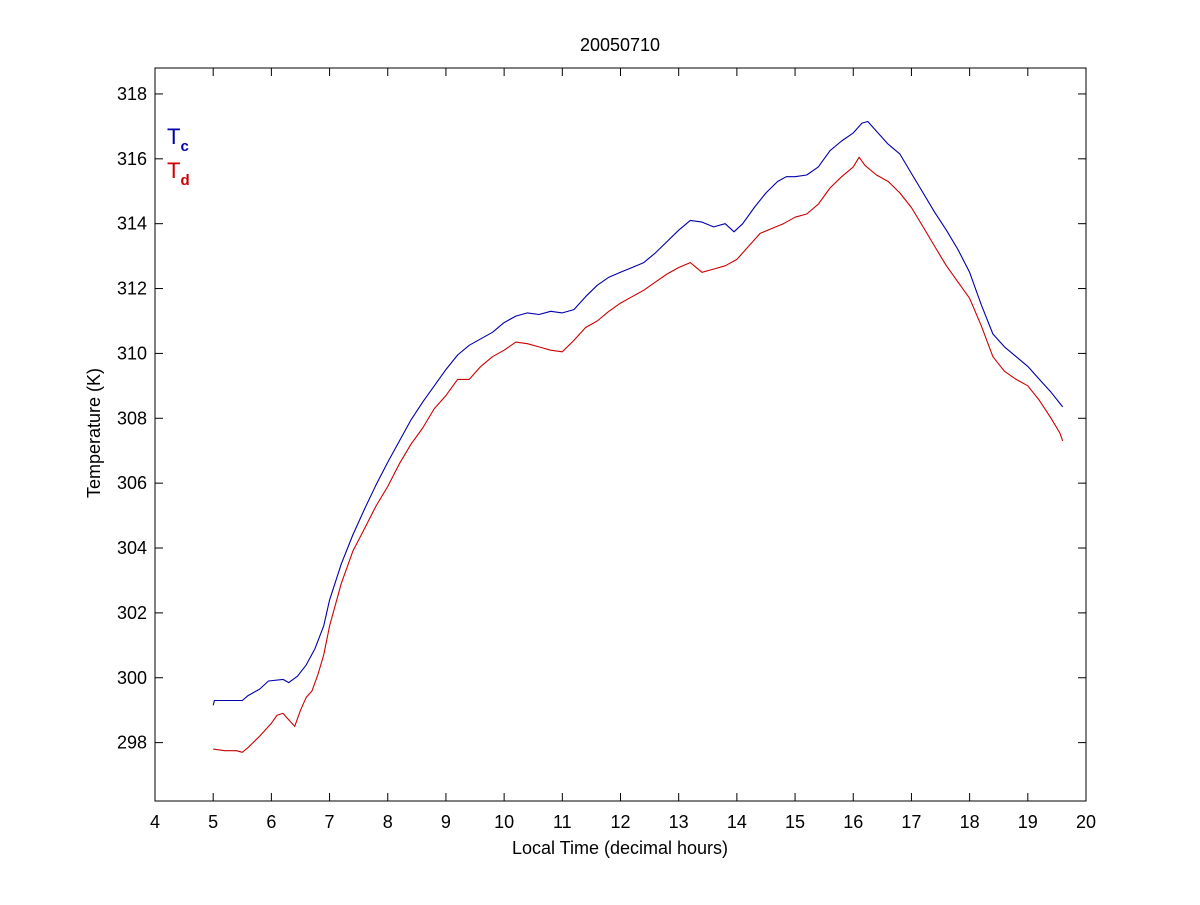 This screenshot has height=905, width=1200. I want to click on y-tick-label: 304, so click(132, 548).